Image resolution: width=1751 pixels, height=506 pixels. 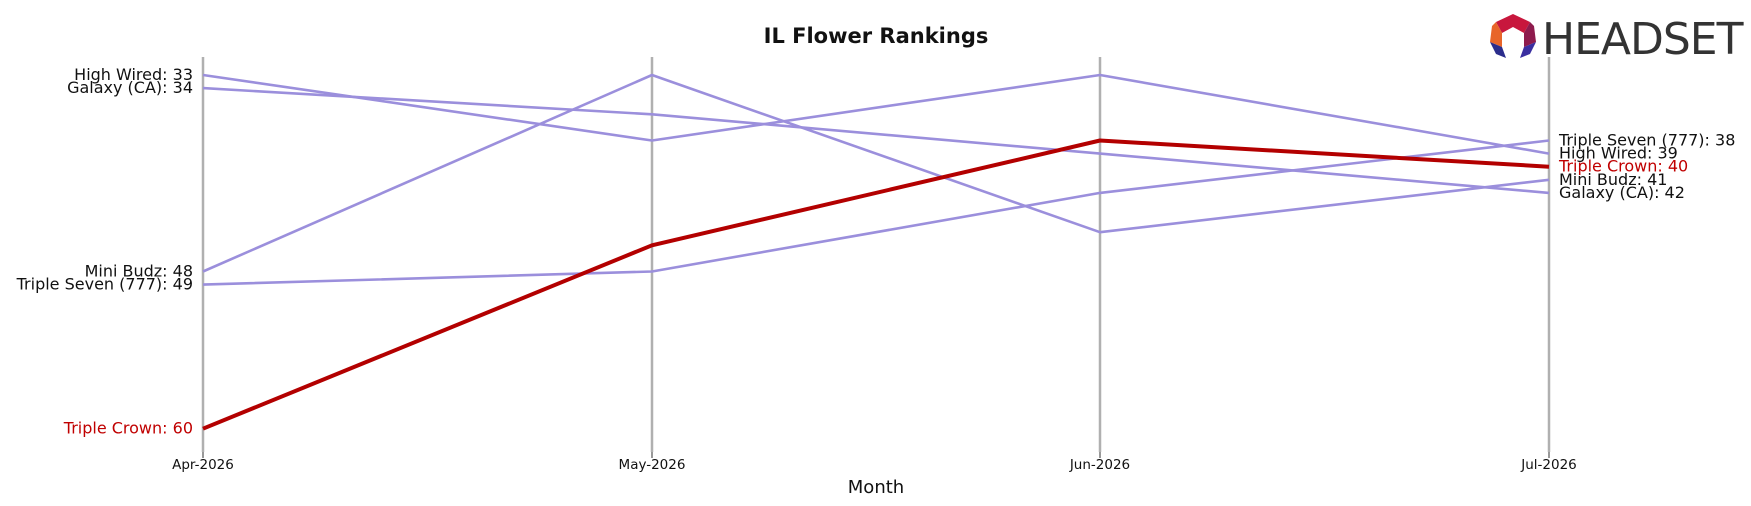 I want to click on end-label: Triple Crown: 40, so click(x=1623, y=166).